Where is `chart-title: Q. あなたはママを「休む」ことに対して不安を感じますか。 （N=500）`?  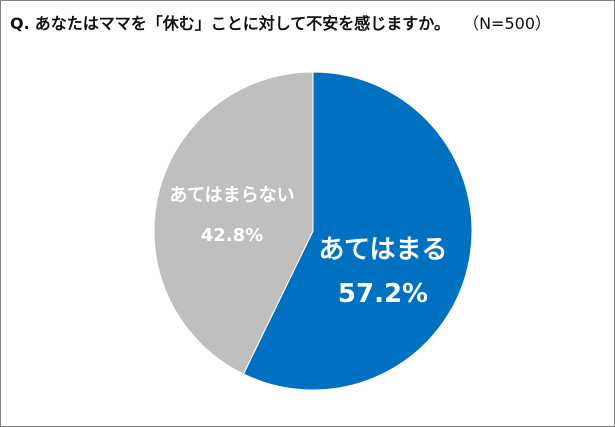 chart-title: Q. あなたはママを「休む」ことに対して不安を感じますか。 （N=500） is located at coordinates (280, 23).